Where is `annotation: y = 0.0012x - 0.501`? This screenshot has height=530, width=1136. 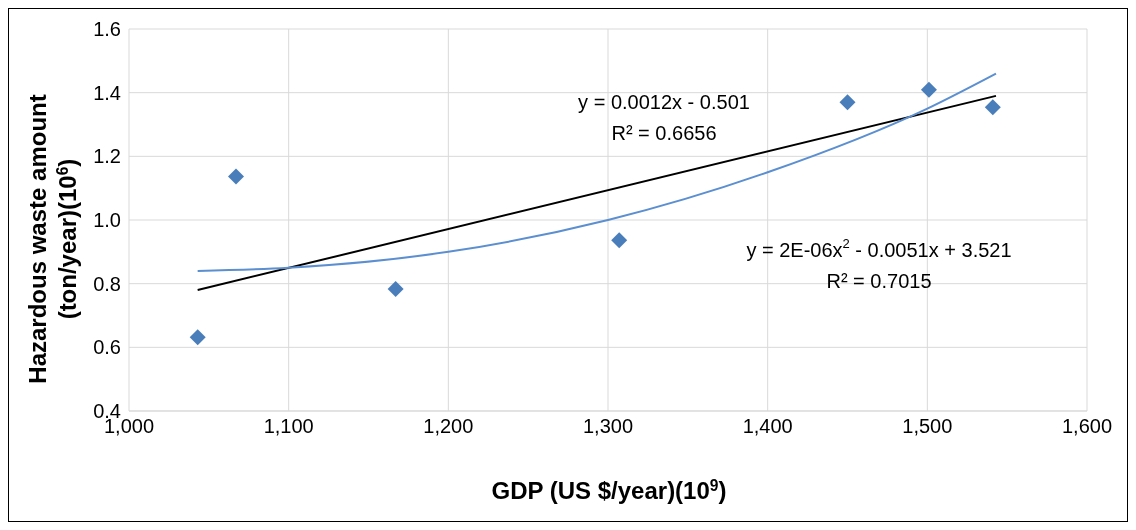 annotation: y = 0.0012x - 0.501 is located at coordinates (664, 102).